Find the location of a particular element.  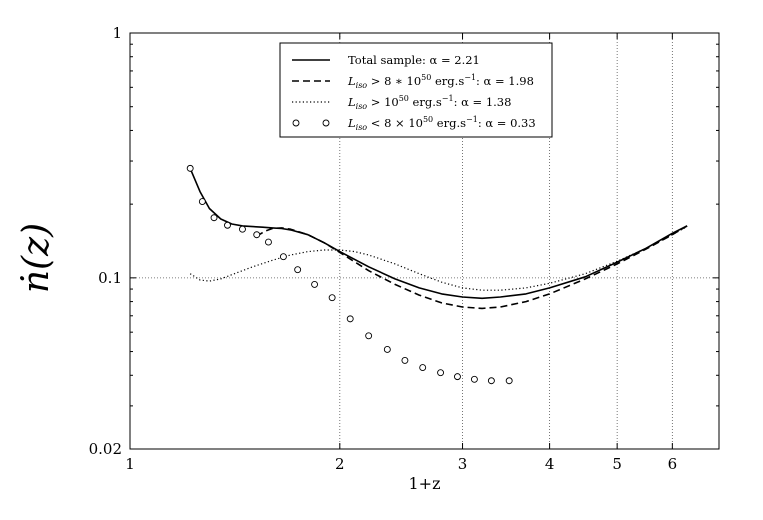

x-tick-label: 3 is located at coordinates (463, 464).